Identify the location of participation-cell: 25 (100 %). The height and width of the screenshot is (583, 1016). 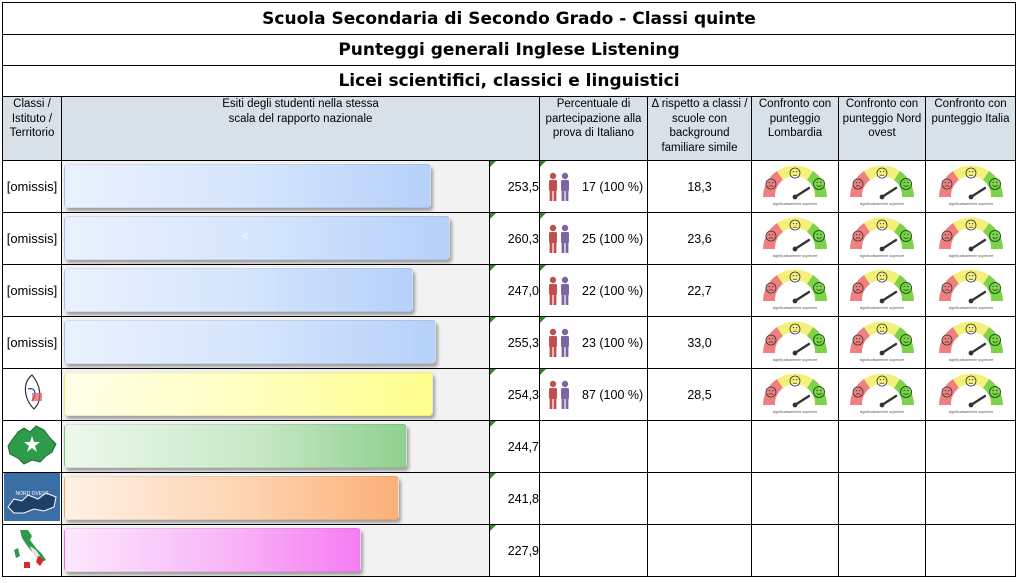
(593, 238).